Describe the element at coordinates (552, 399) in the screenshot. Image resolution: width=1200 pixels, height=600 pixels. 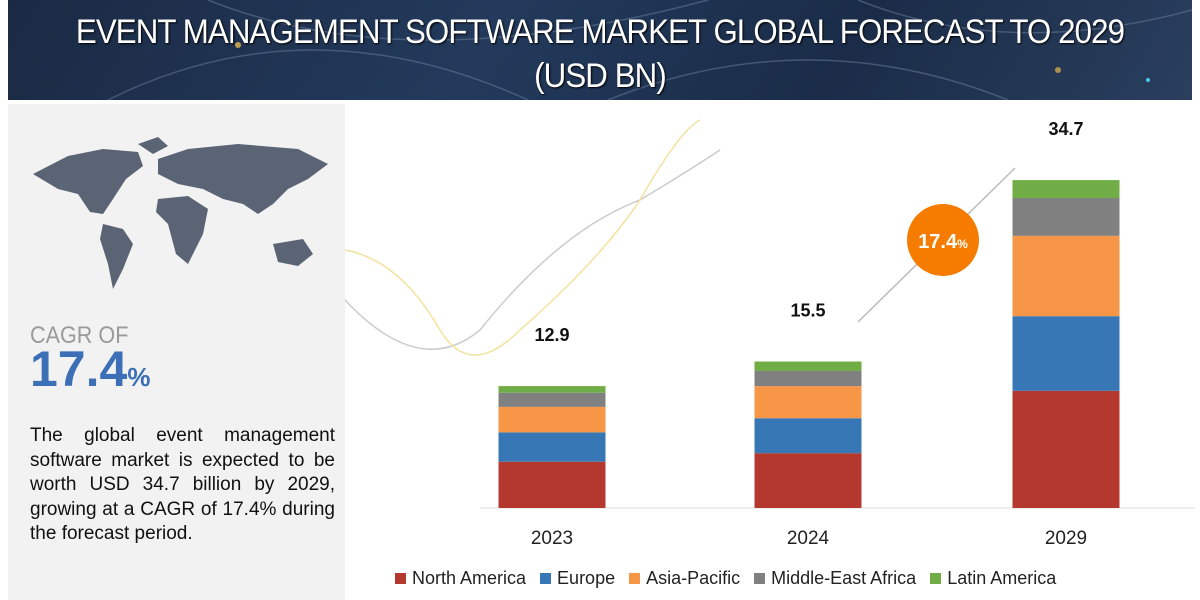
I see `bar-segment-middle-east-africa-2023` at that location.